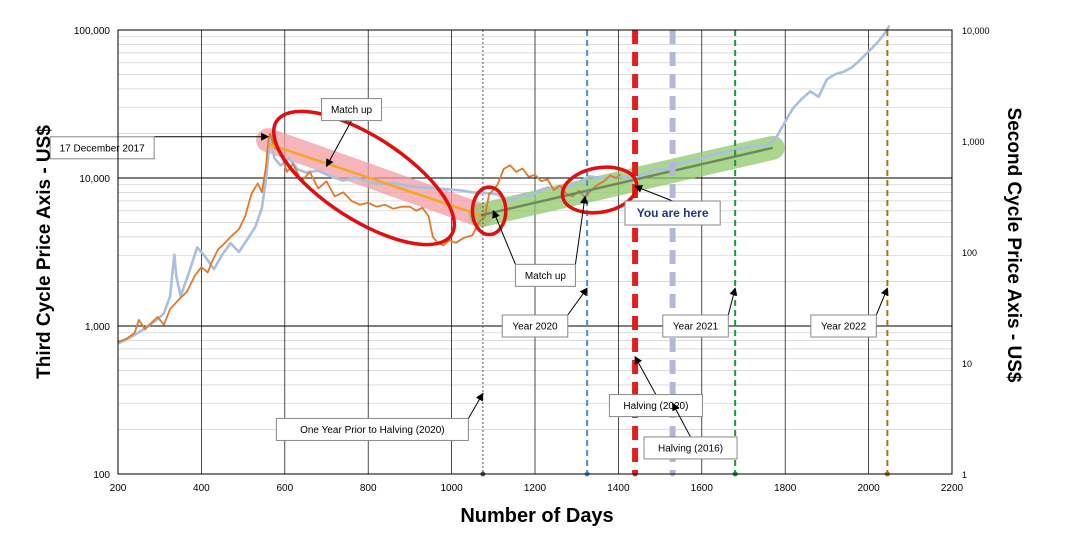  I want to click on annotation-text: Year 2021, so click(696, 327).